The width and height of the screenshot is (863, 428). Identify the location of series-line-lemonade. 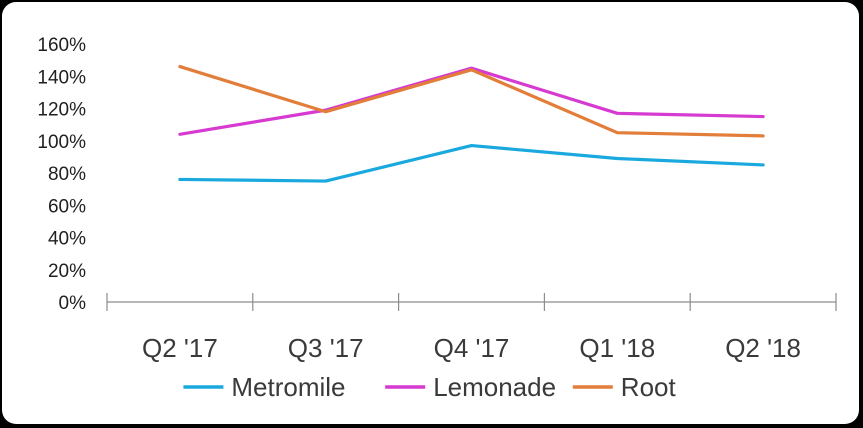
(471, 101).